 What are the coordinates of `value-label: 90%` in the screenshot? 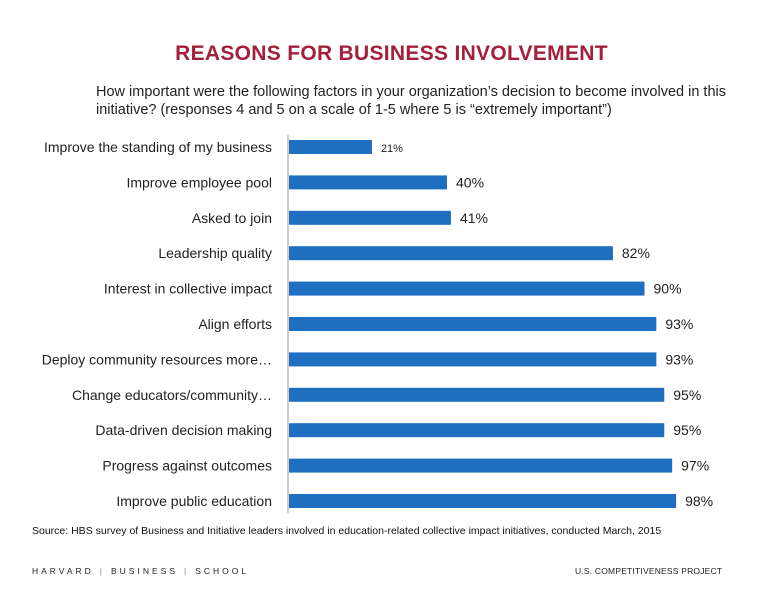 It's located at (668, 289).